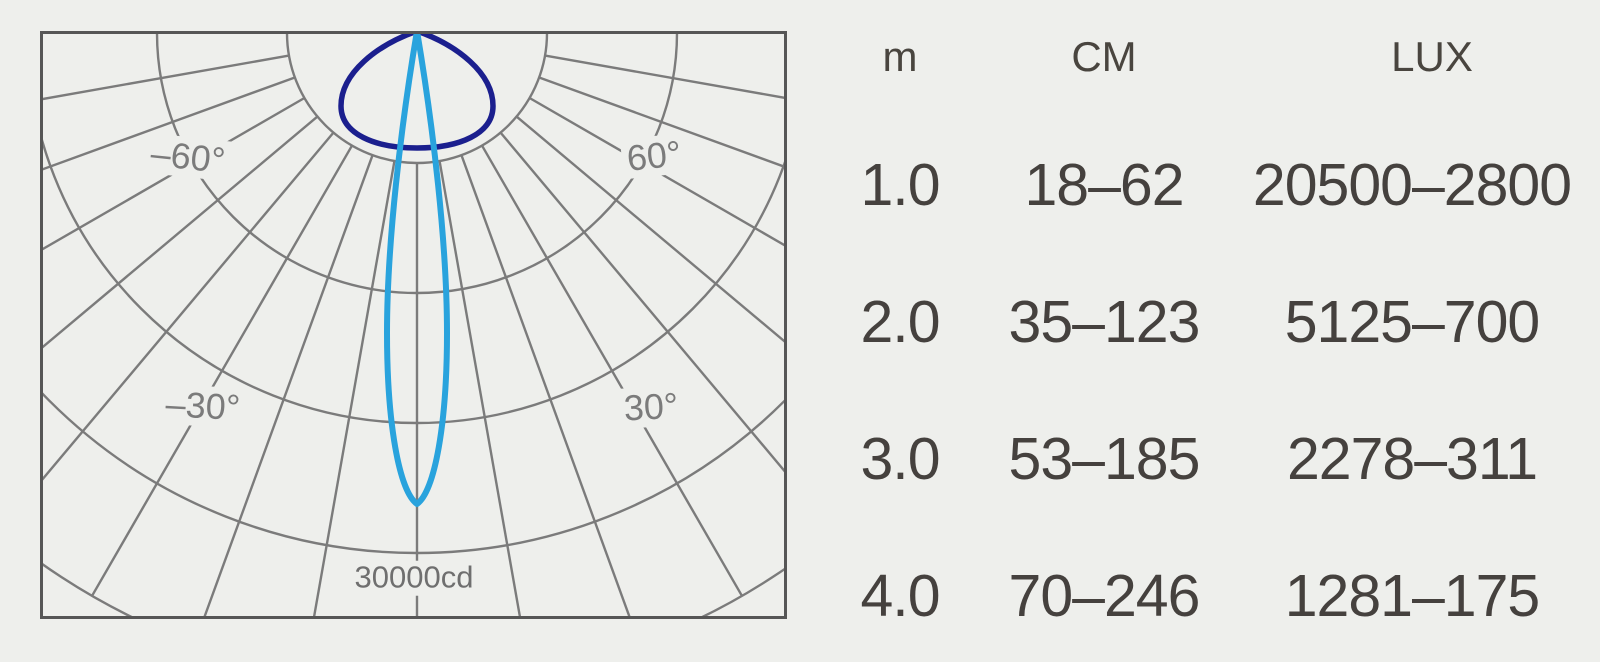 Image resolution: width=1600 pixels, height=662 pixels. Describe the element at coordinates (1432, 56) in the screenshot. I see `column-header-lux: LUX` at that location.